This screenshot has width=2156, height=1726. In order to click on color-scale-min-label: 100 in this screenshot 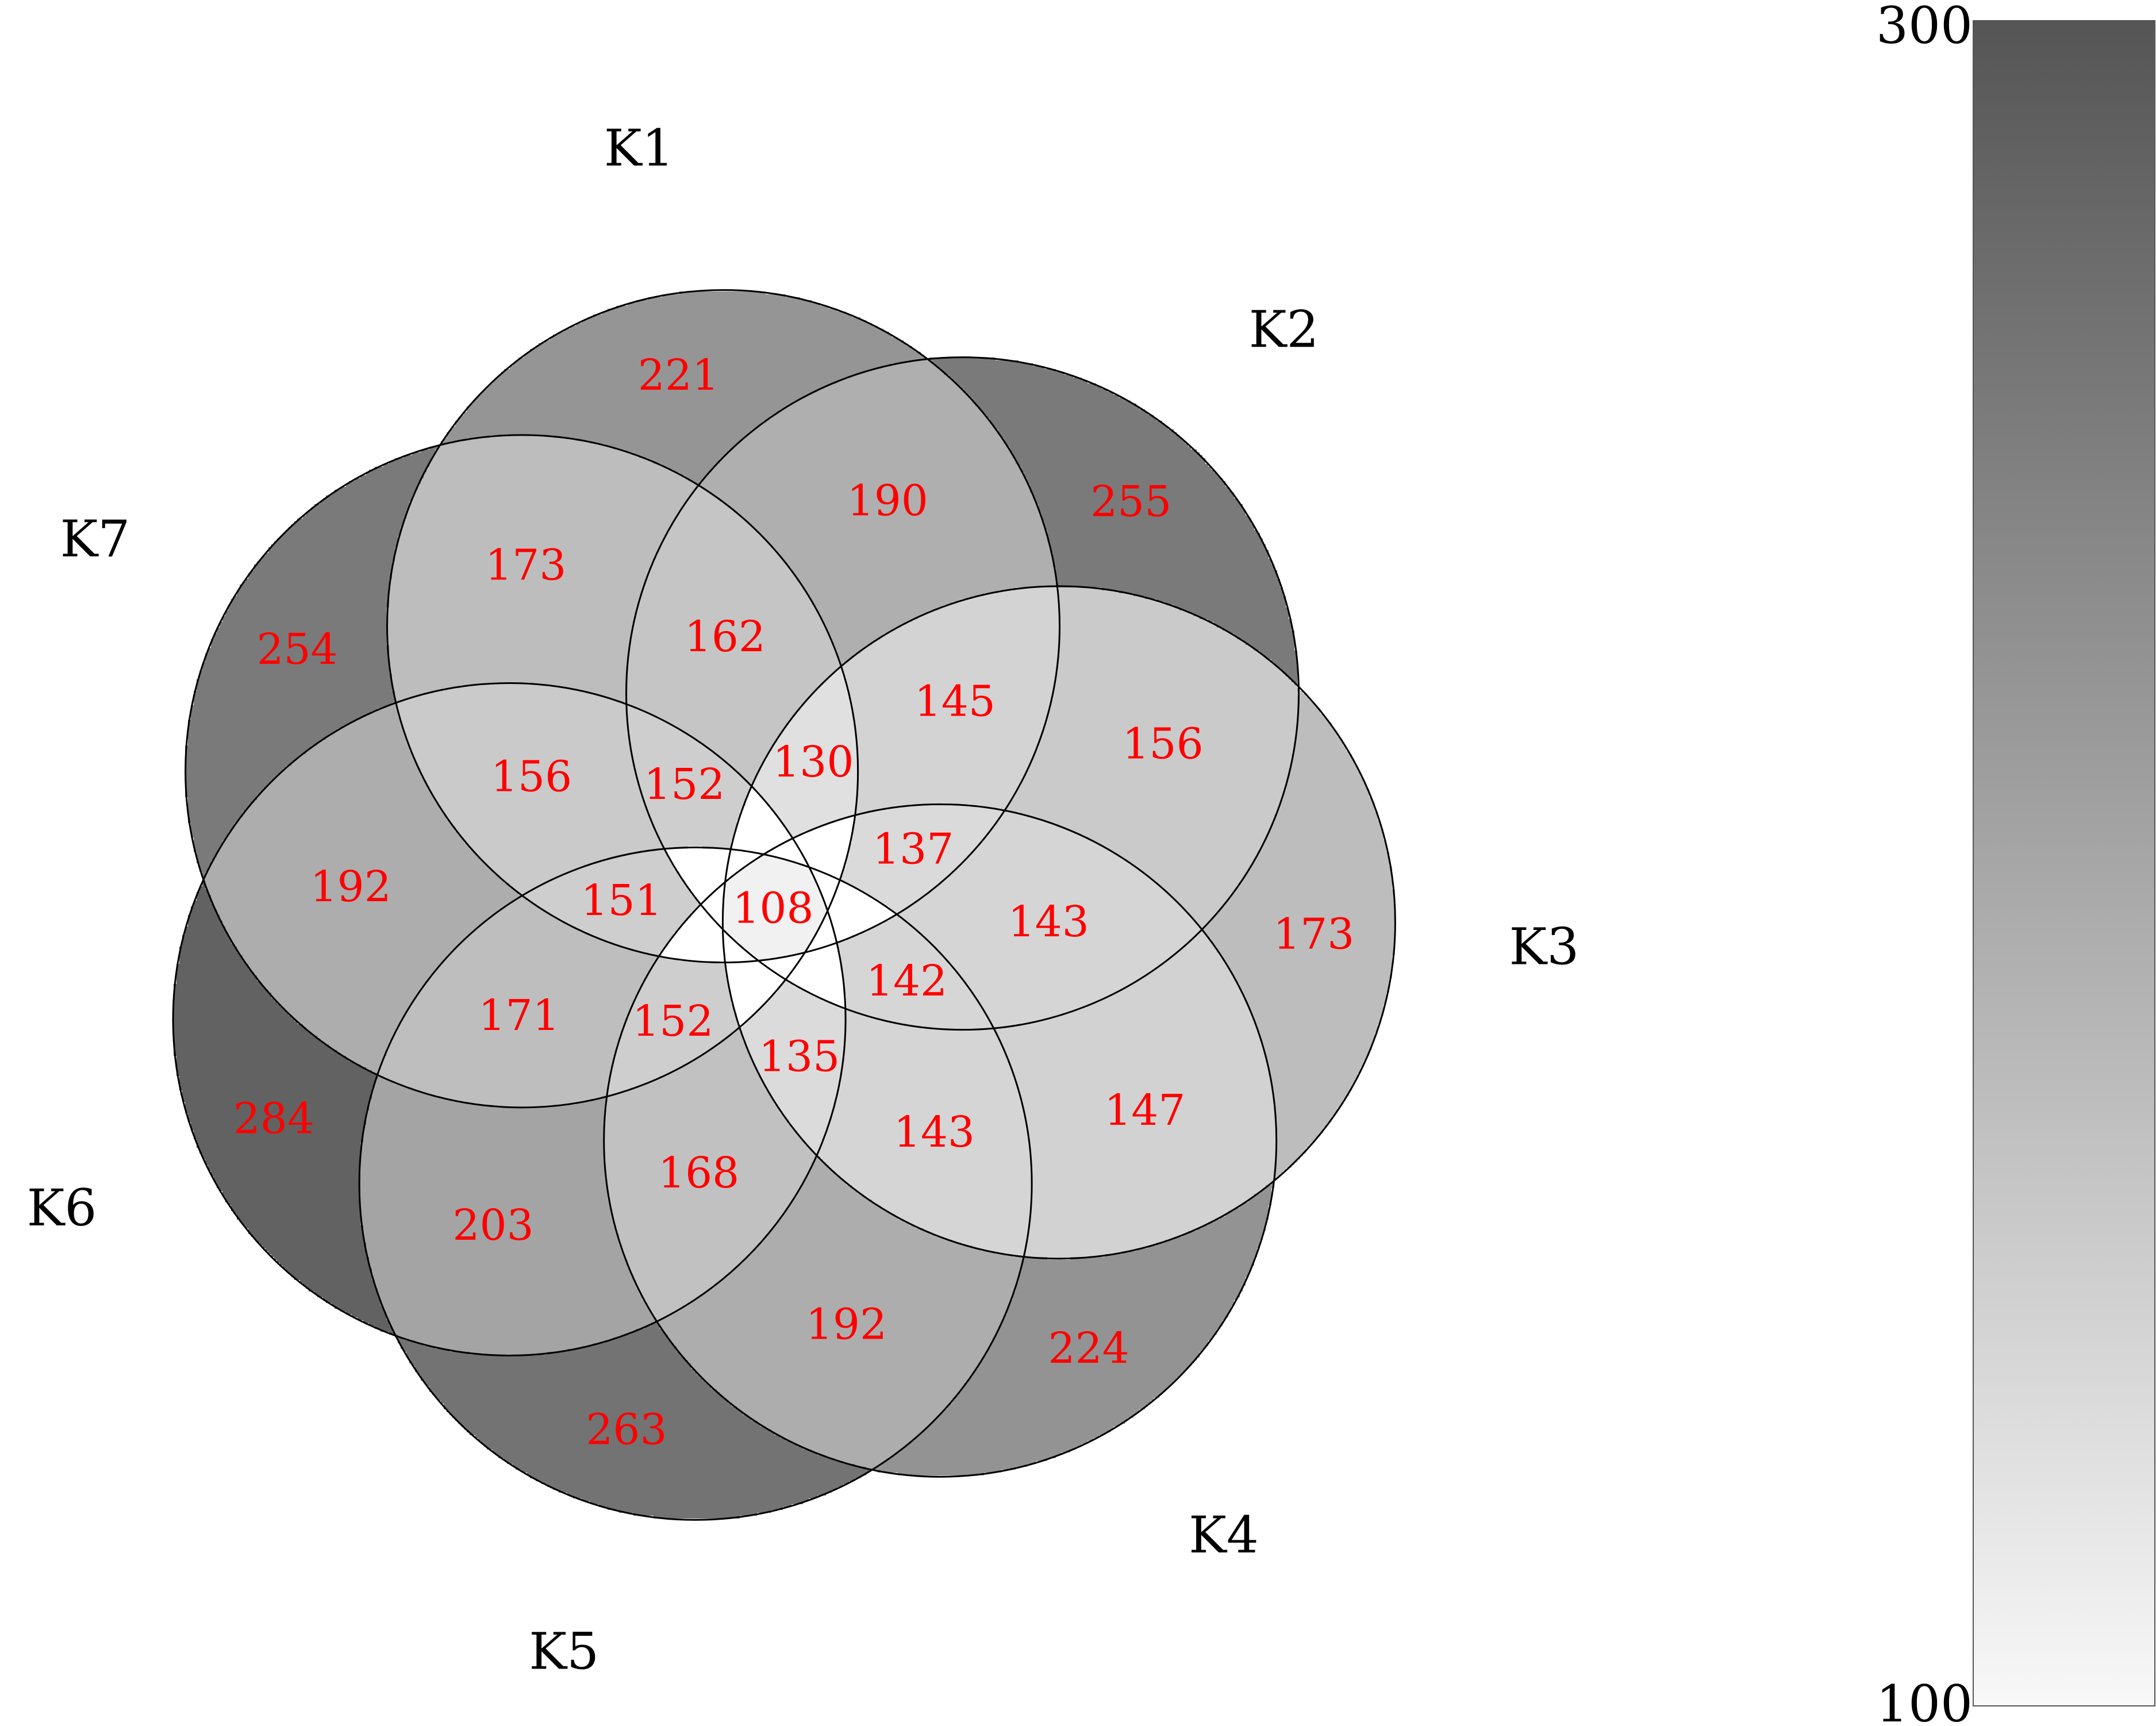, I will do `click(1925, 1700)`.